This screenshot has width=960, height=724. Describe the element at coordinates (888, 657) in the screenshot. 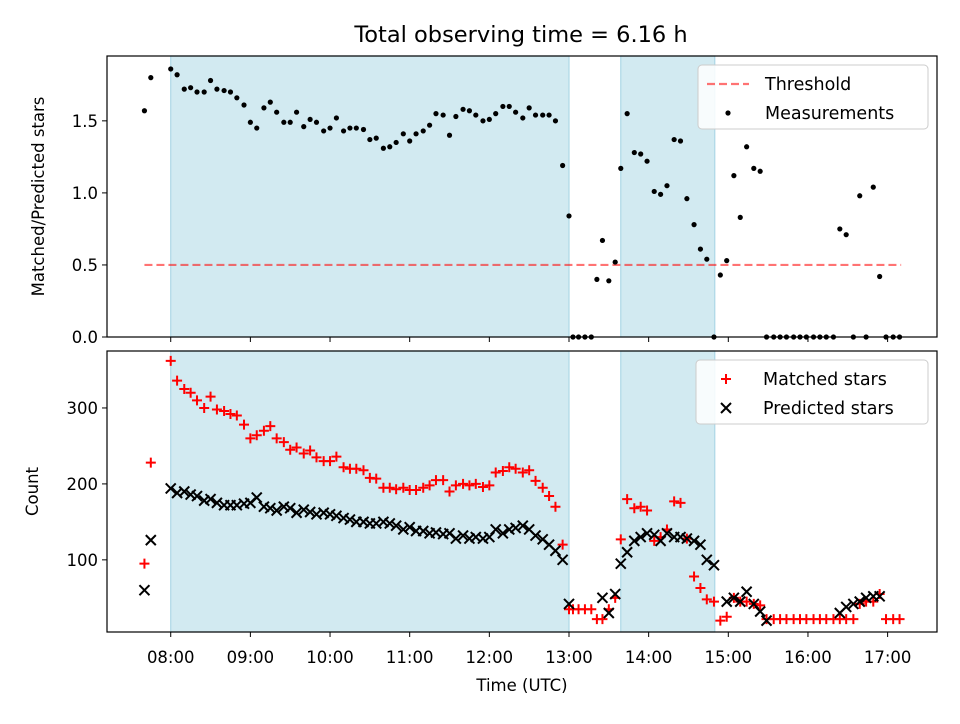

I see `x-tick-label: 17:00` at that location.